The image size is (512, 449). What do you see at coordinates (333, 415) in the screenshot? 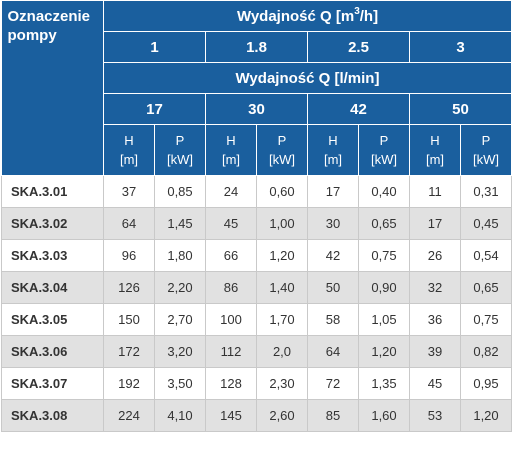
I see `head-value: 85` at bounding box center [333, 415].